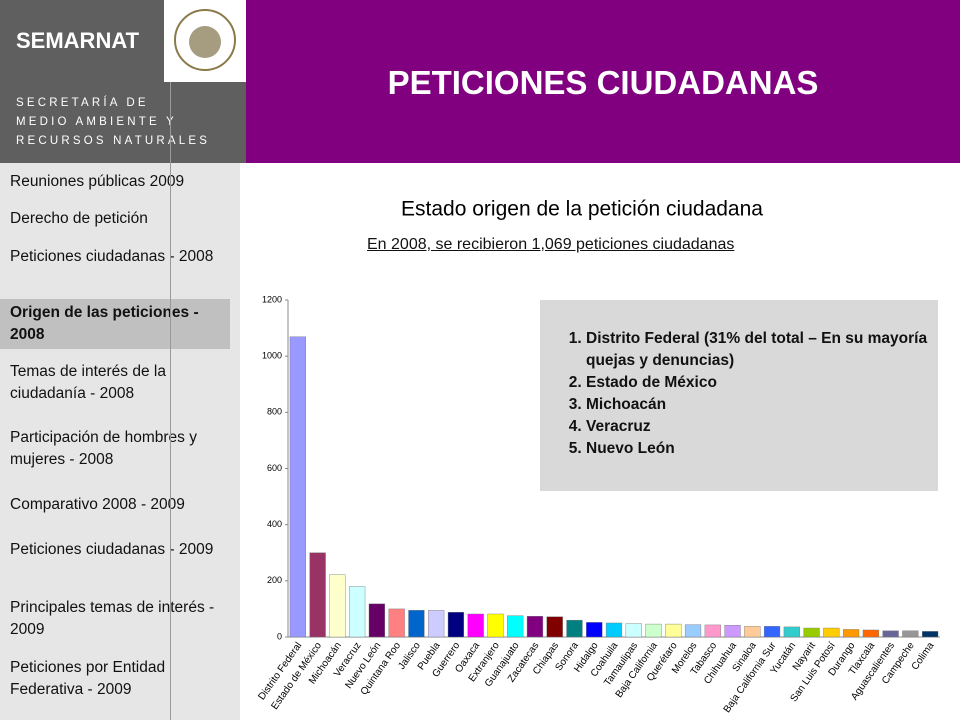 This screenshot has width=960, height=720. I want to click on logo: SEMARNAT, so click(82, 41).